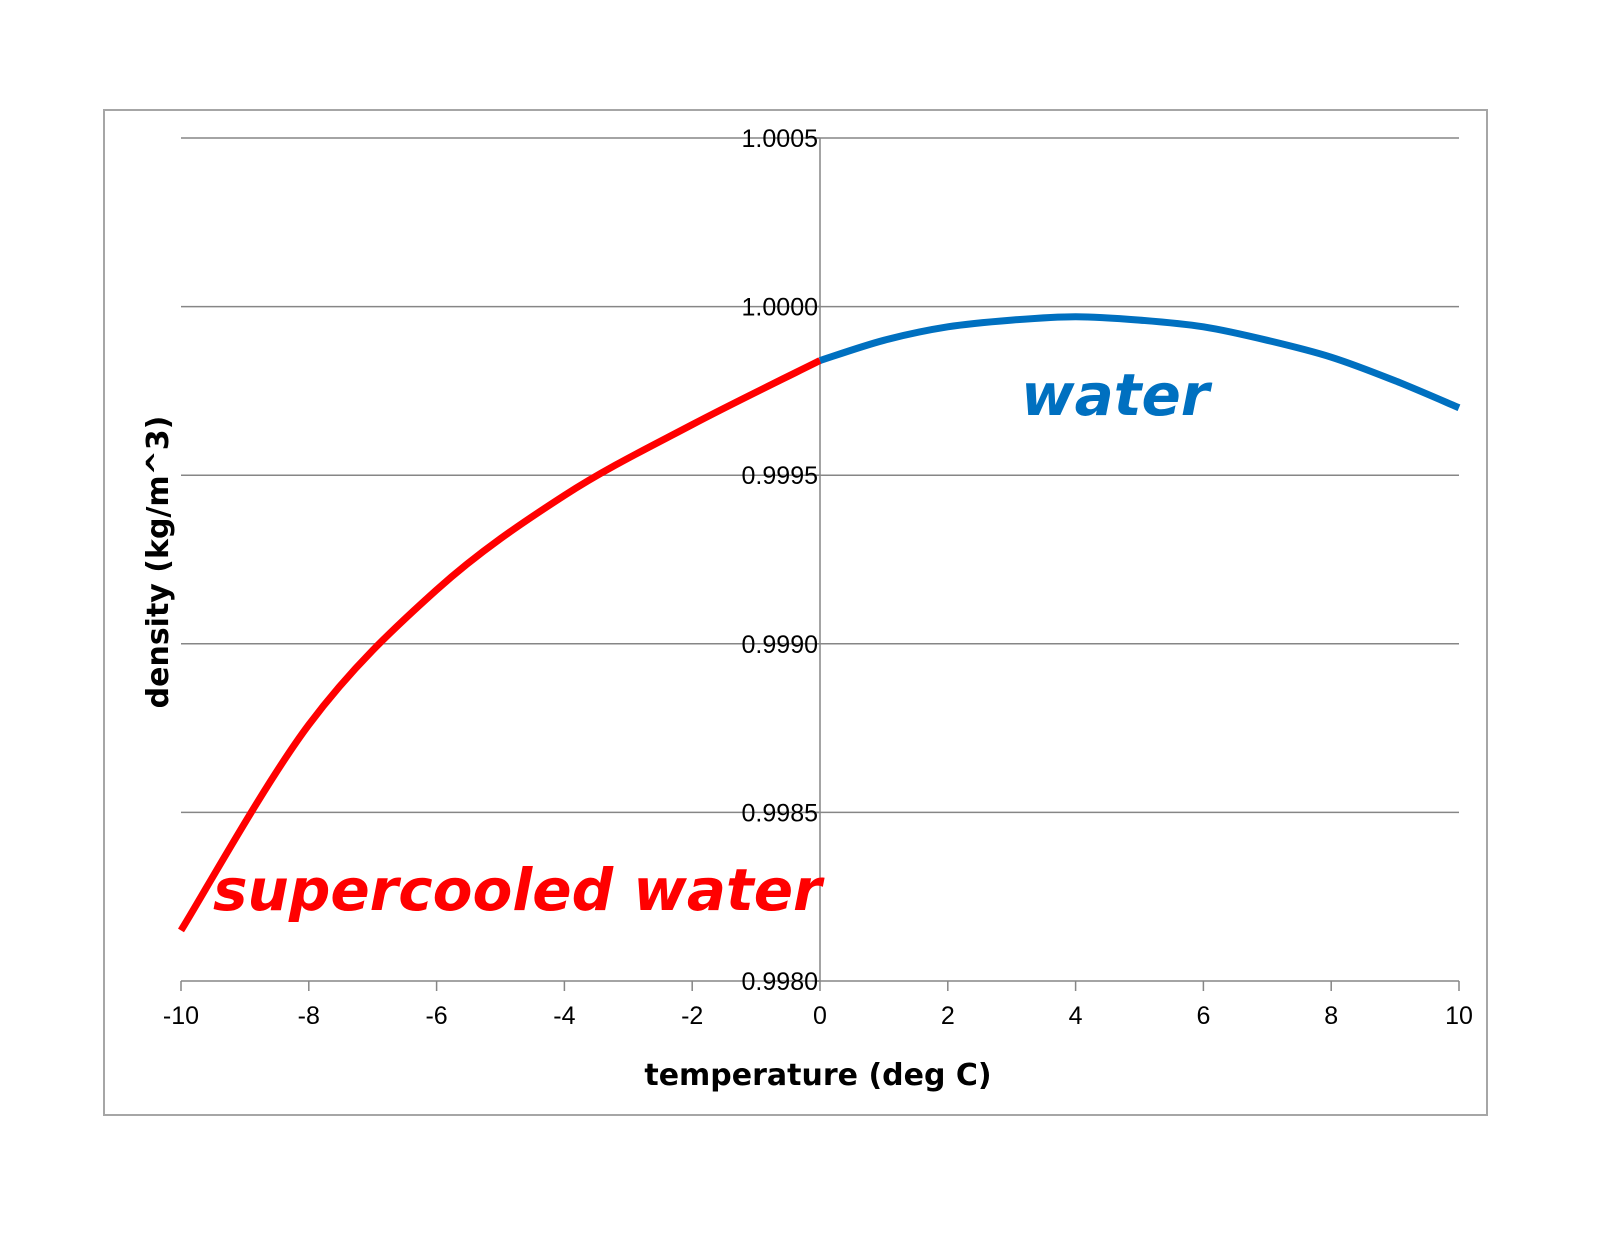 This screenshot has width=1600, height=1237. I want to click on x-tick-label: 8, so click(1331, 1016).